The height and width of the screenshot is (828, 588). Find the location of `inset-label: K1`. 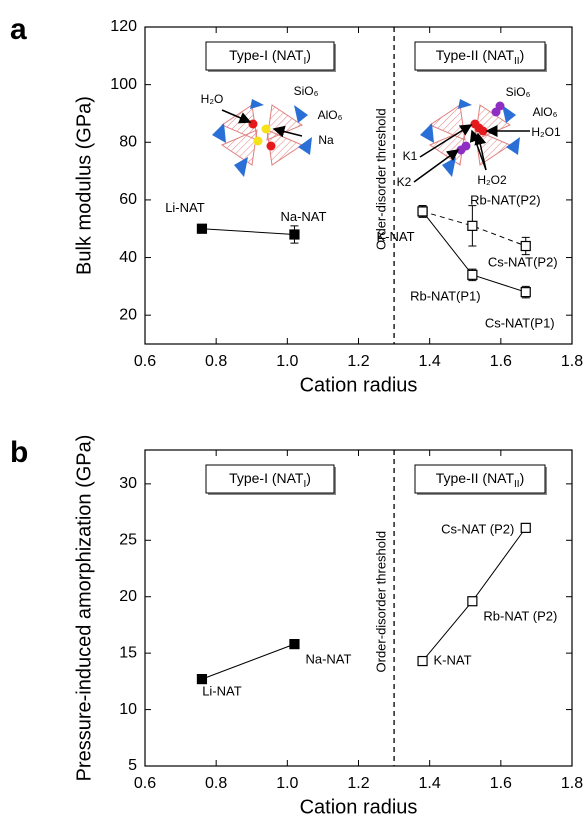

inset-label: K1 is located at coordinates (410, 156).